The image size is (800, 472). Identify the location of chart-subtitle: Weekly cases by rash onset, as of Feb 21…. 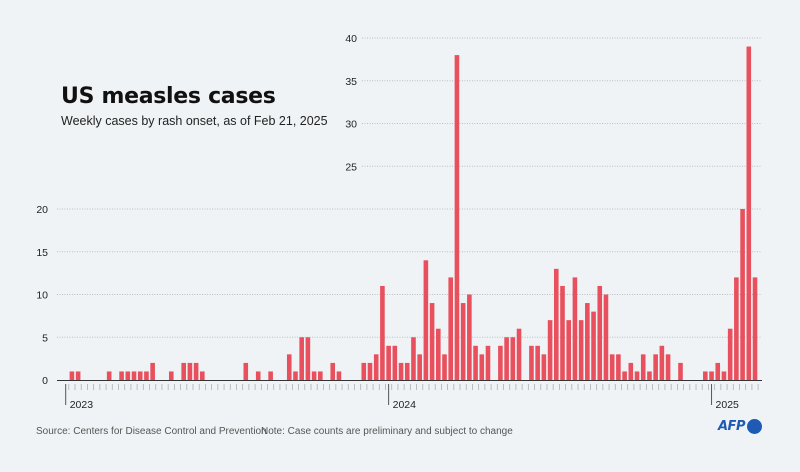
(194, 121).